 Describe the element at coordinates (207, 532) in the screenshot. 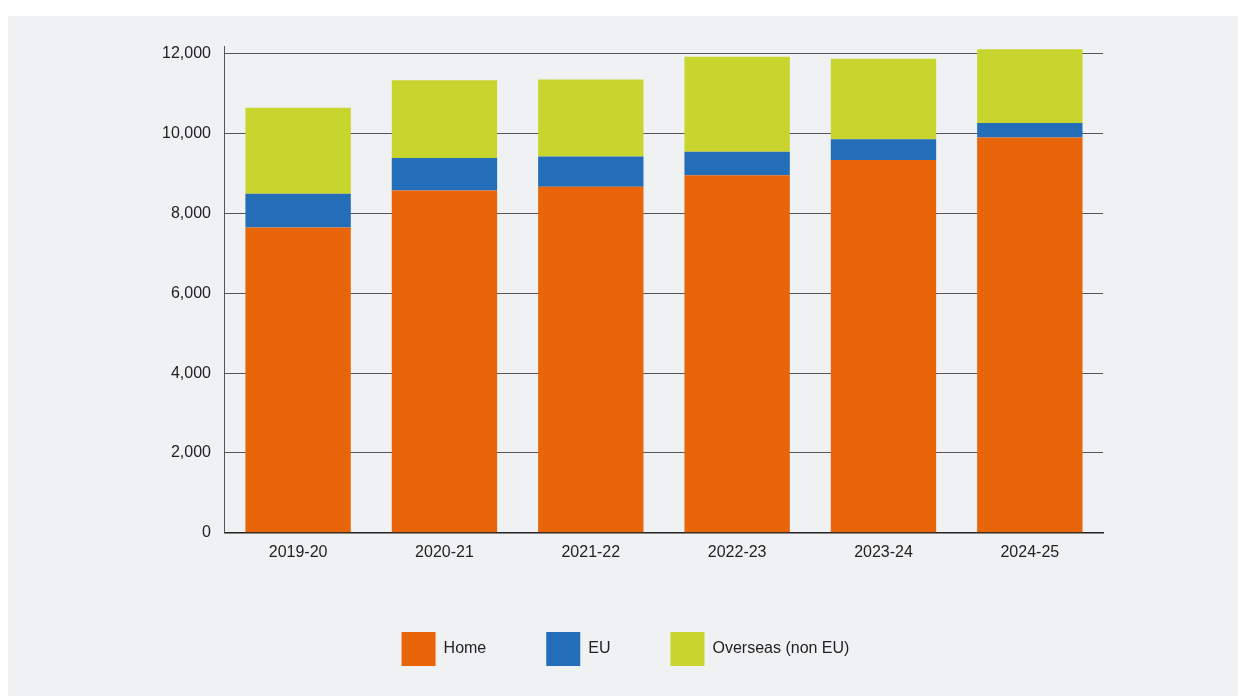

I see `y-tick-label: 0` at that location.